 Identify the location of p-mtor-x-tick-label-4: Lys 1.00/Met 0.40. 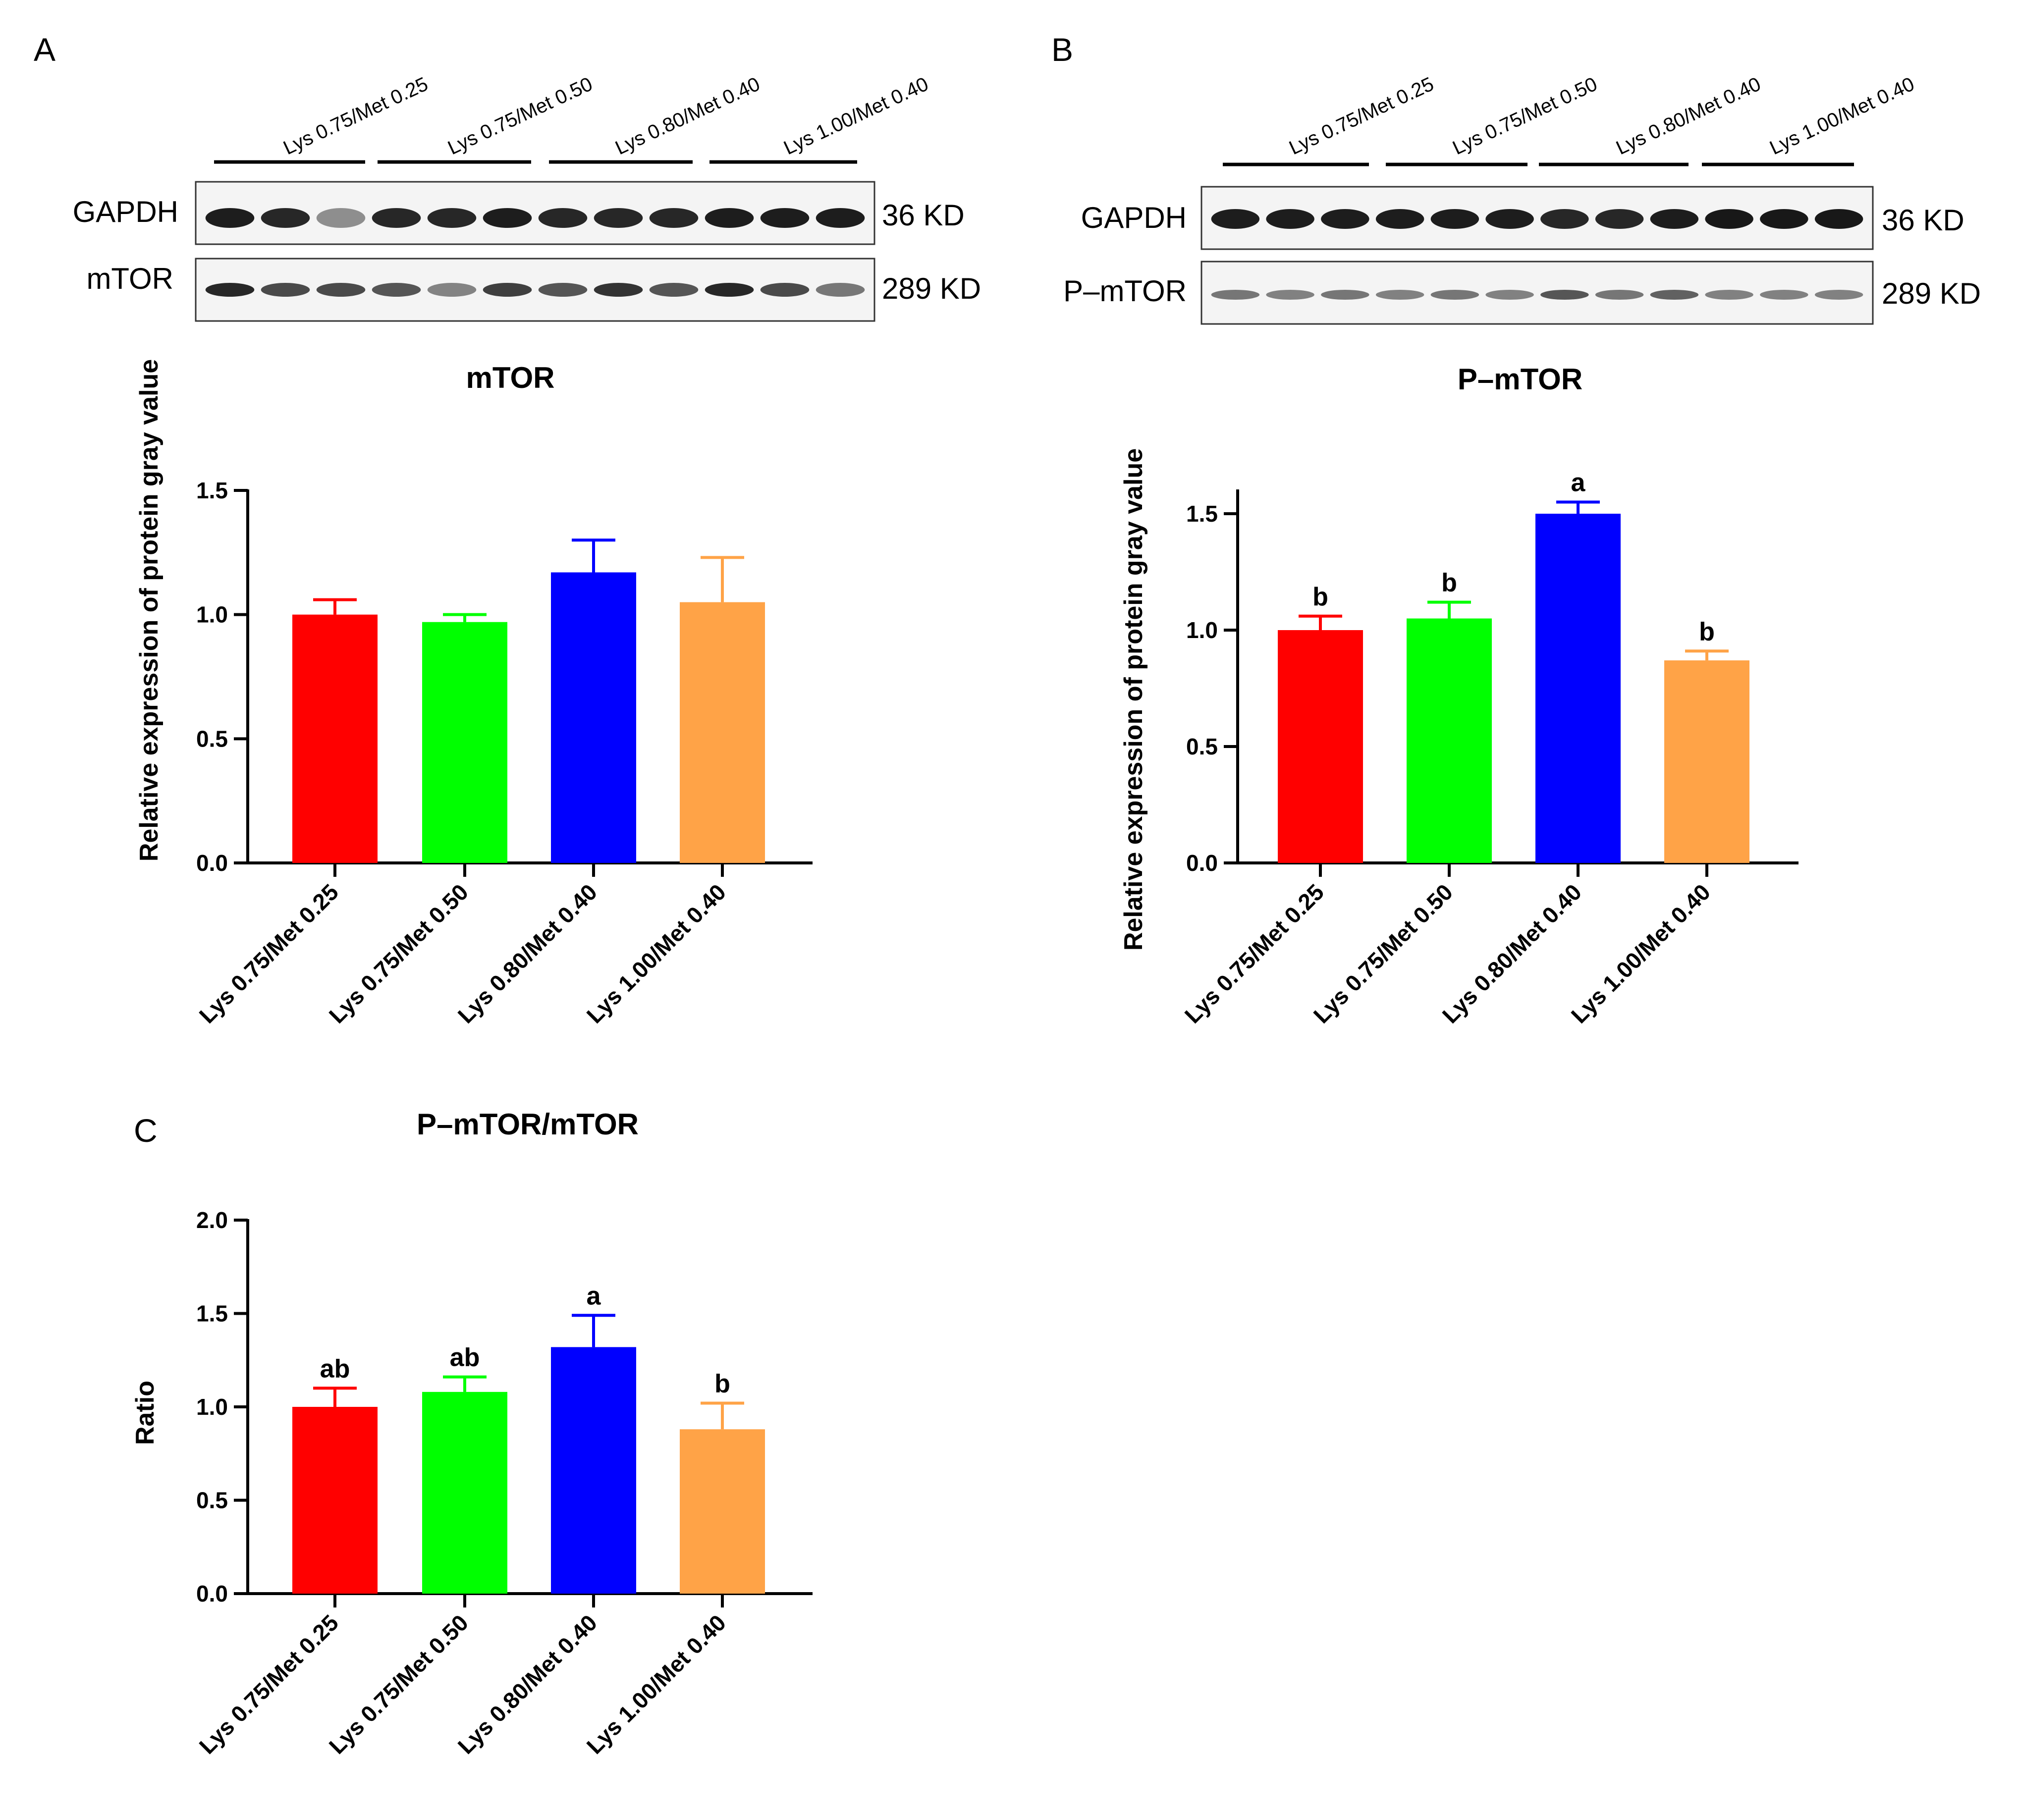
(1640, 953).